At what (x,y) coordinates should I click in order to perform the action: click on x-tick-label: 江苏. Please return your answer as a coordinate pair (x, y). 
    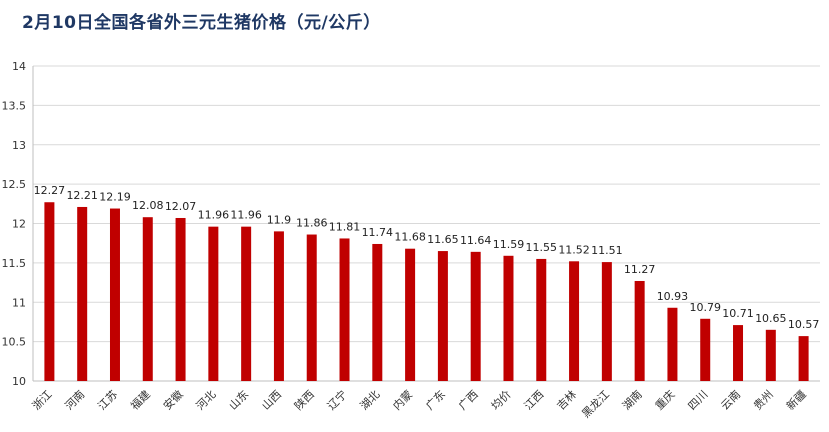
    Looking at the image, I should click on (107, 400).